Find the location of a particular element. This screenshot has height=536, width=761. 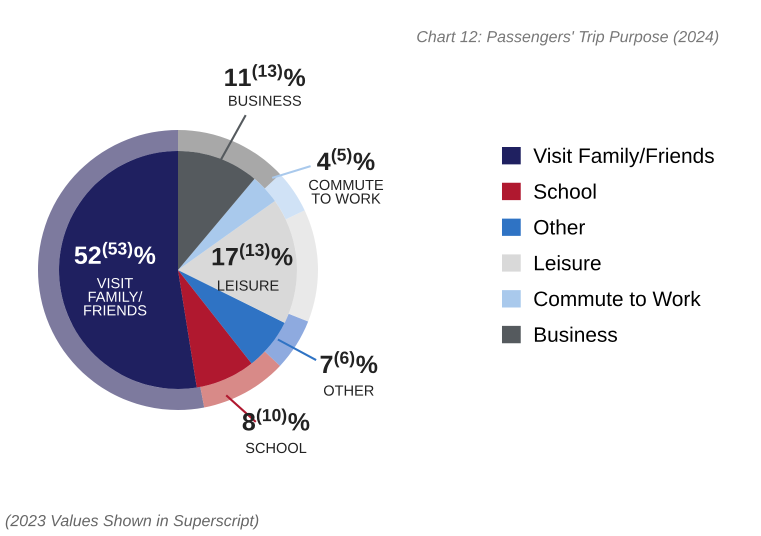

data-label: 52$^{(53)}$% is located at coordinates (115, 253).